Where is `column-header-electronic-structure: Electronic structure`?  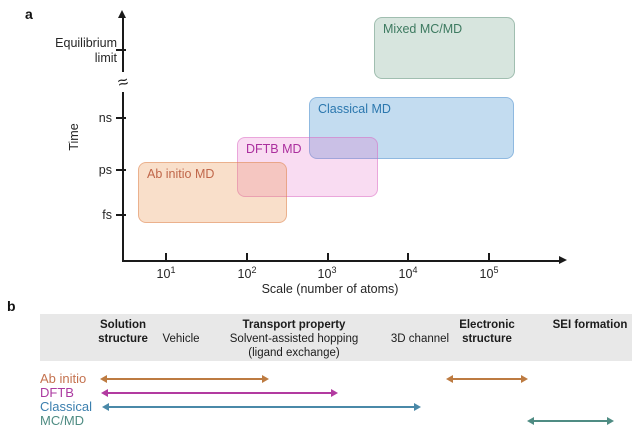
column-header-electronic-structure: Electronic structure is located at coordinates (487, 332).